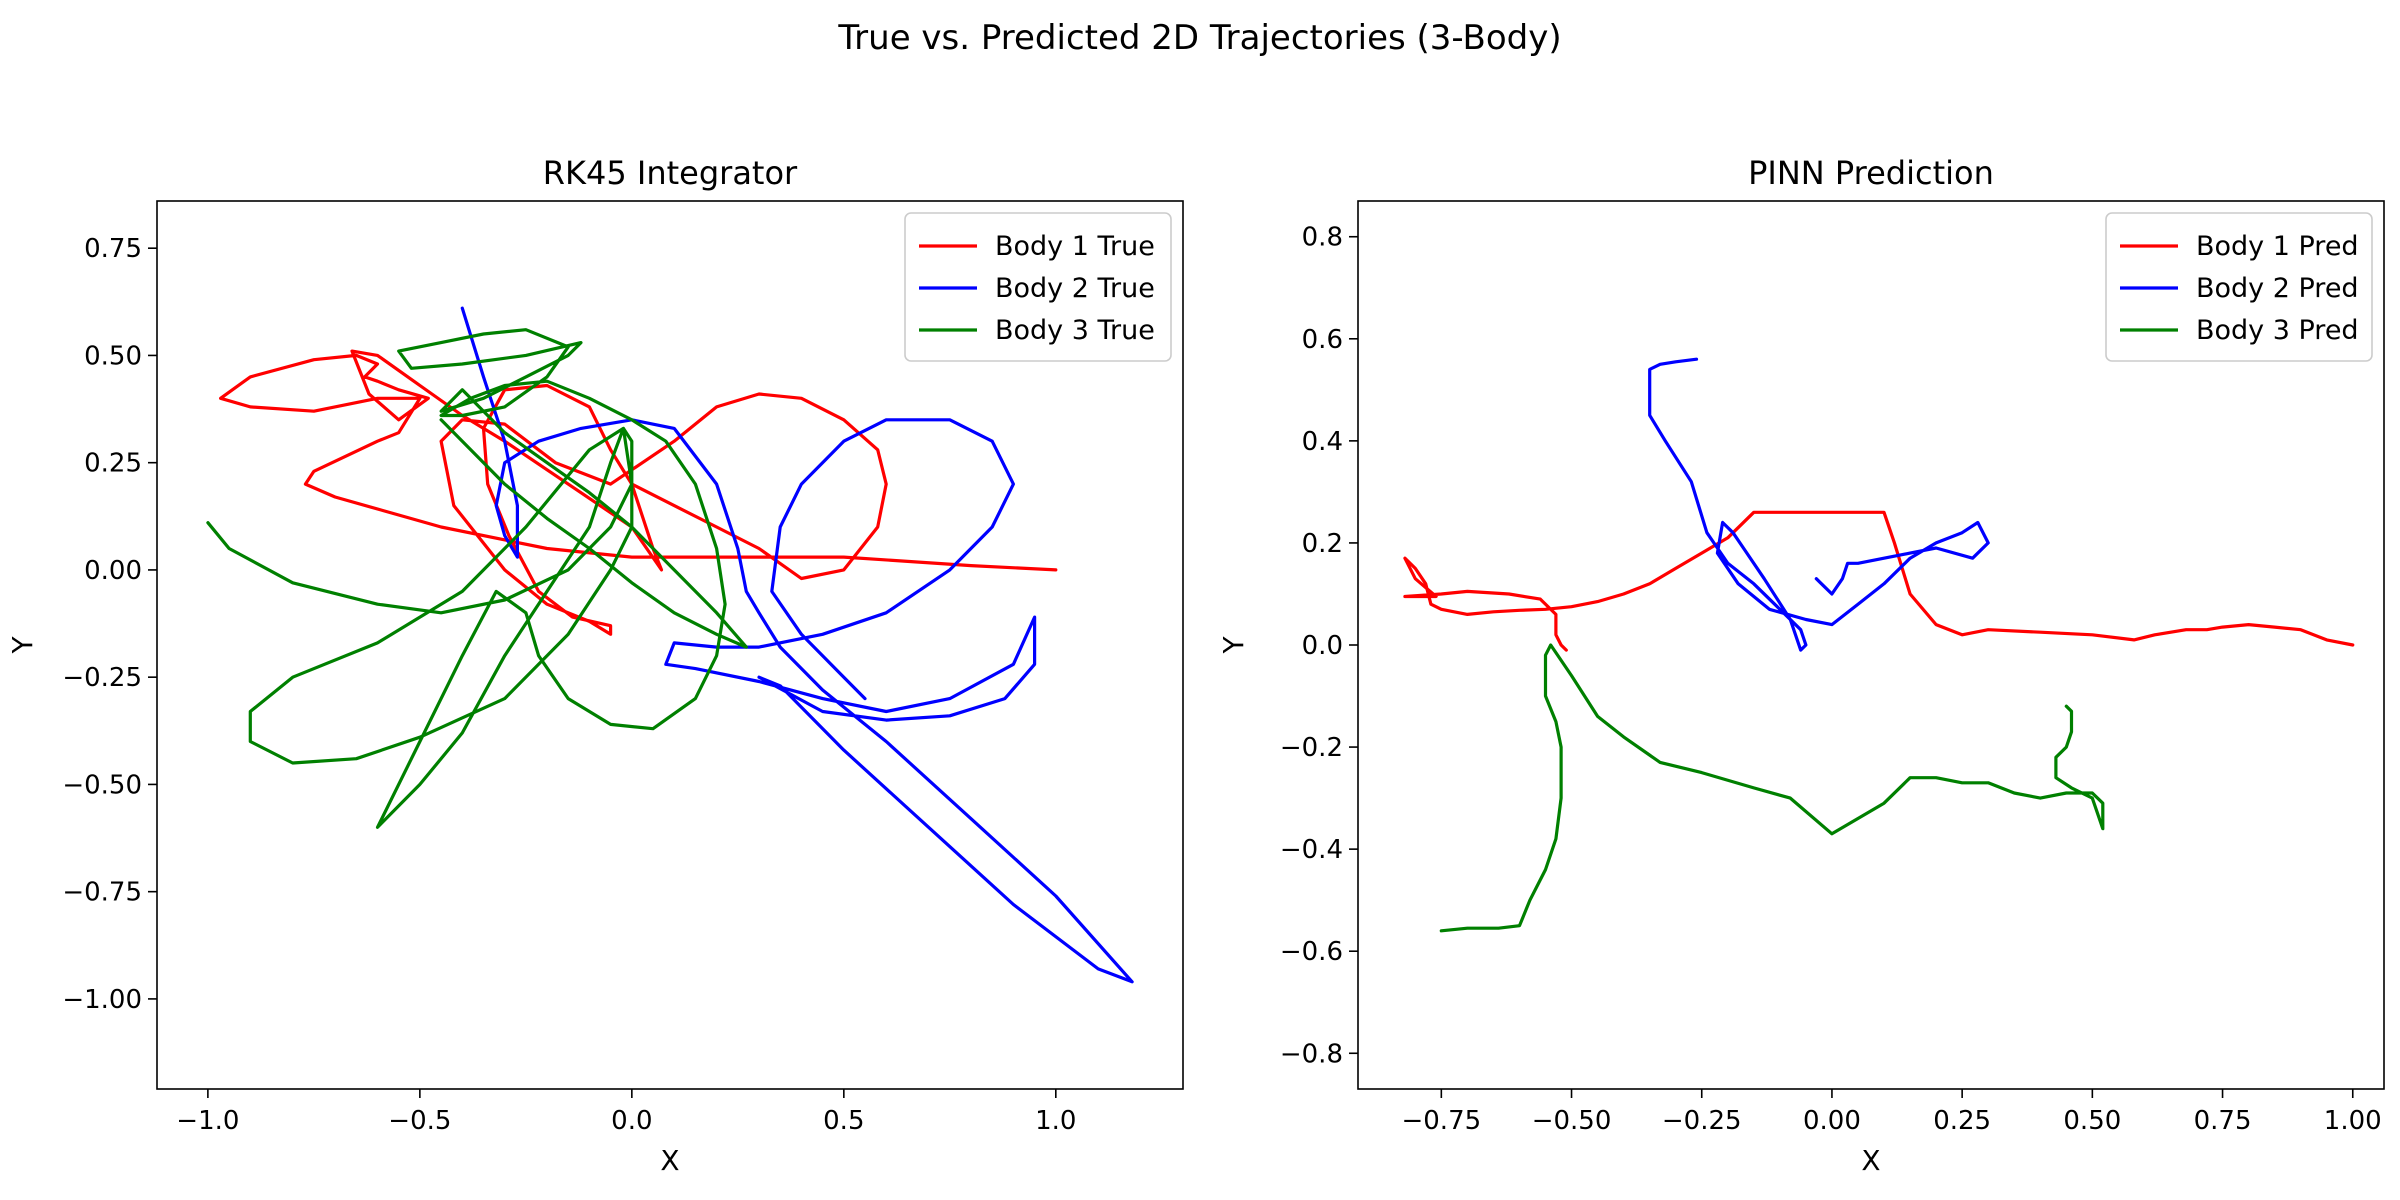  I want to click on x-tick-label: 0.5, so click(843, 1121).